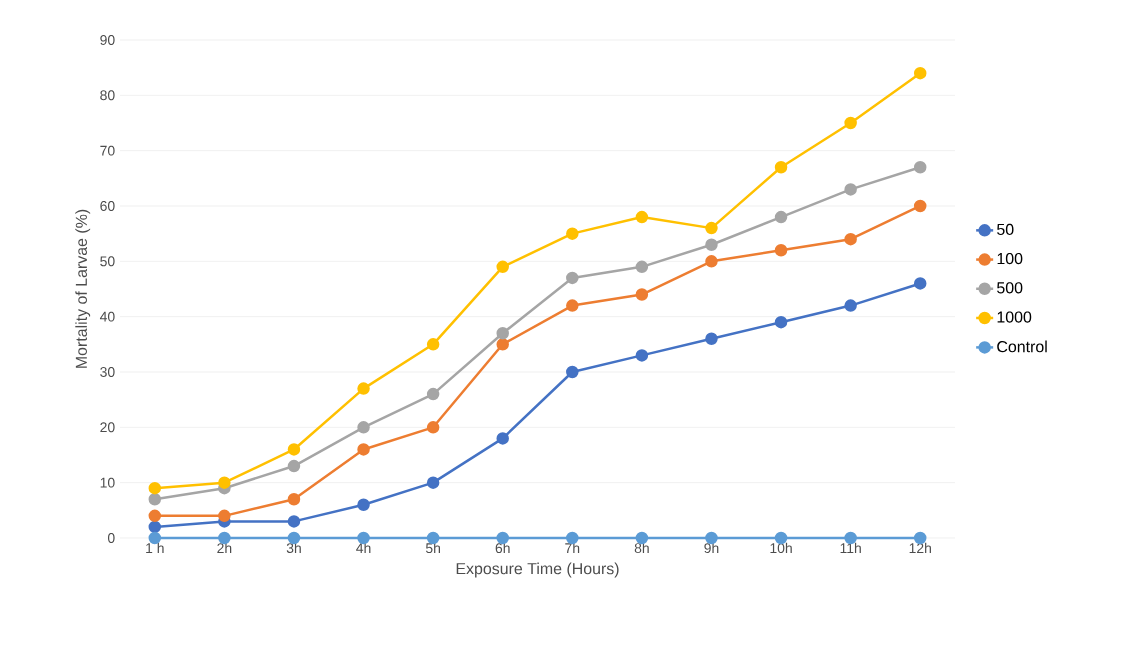 The width and height of the screenshot is (1139, 651). I want to click on y-tick-label: 50, so click(107, 261).